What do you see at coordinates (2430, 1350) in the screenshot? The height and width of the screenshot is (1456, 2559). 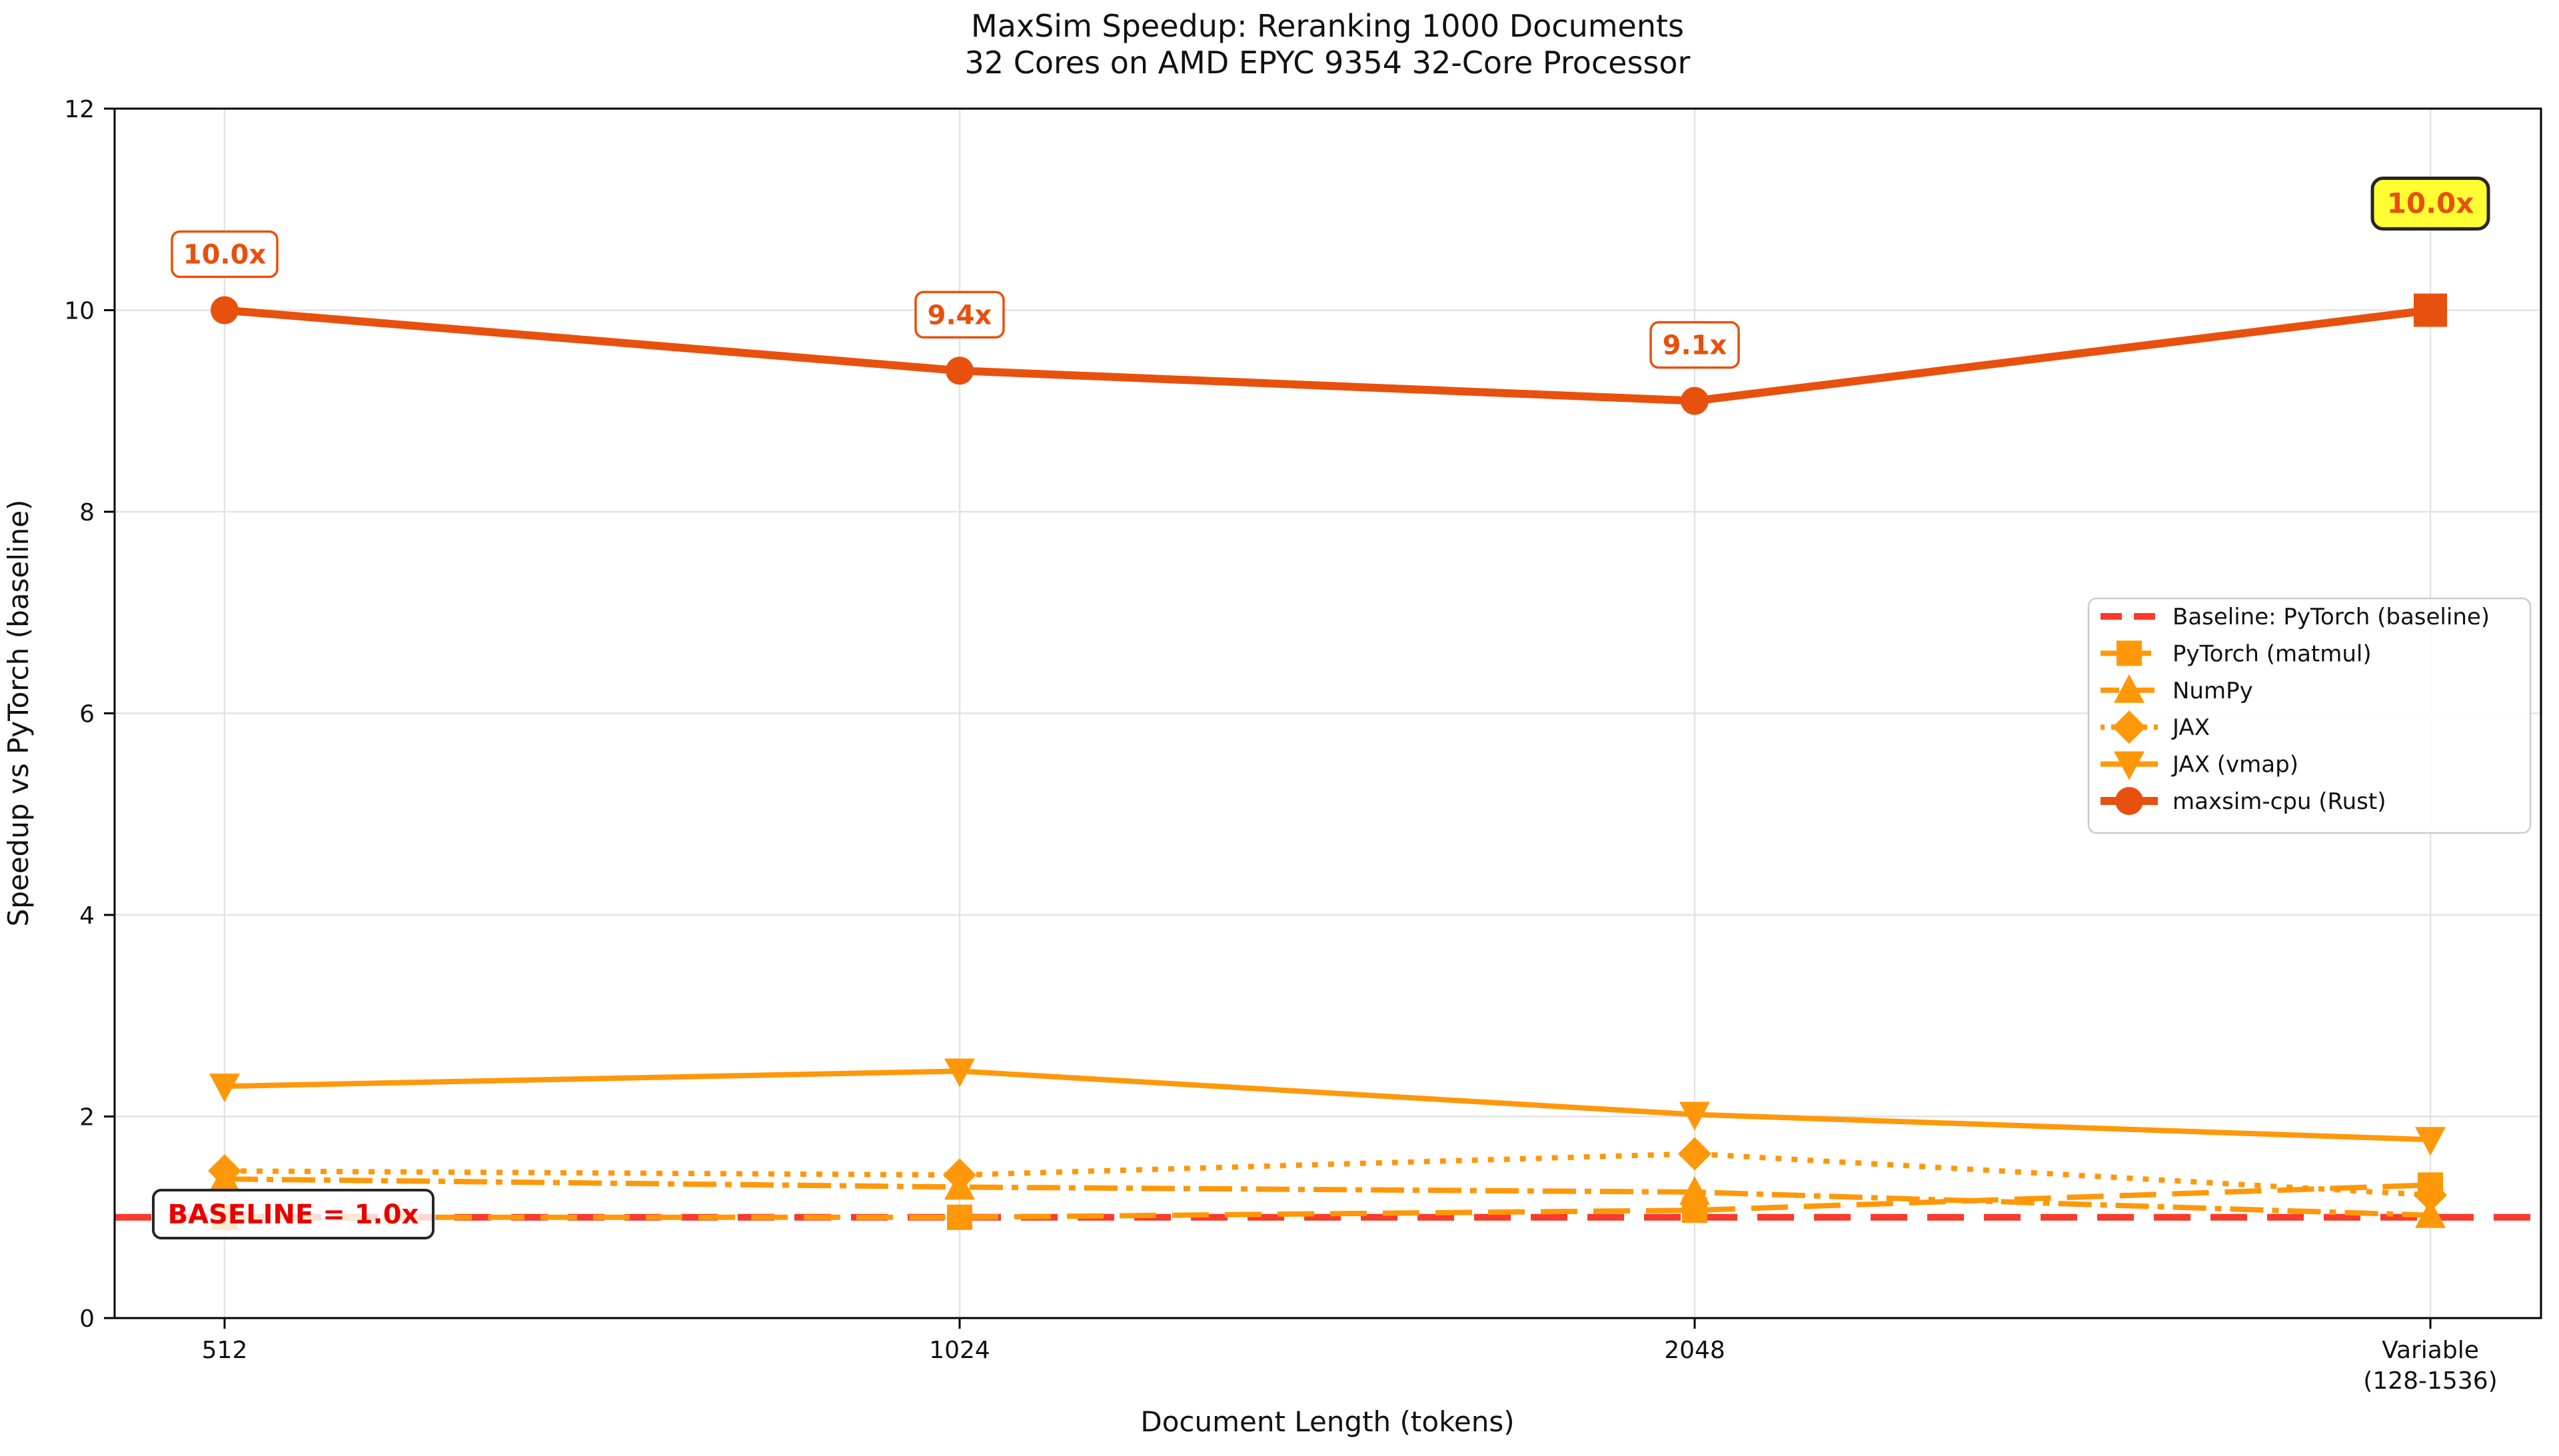 I see `x-tick-label: Variable` at bounding box center [2430, 1350].